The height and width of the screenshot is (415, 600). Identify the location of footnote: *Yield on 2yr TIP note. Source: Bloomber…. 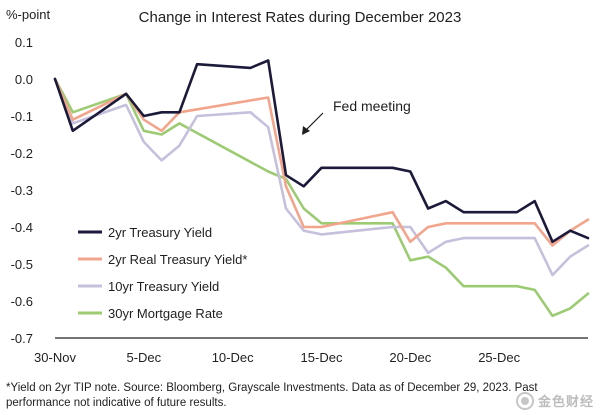
(301, 396).